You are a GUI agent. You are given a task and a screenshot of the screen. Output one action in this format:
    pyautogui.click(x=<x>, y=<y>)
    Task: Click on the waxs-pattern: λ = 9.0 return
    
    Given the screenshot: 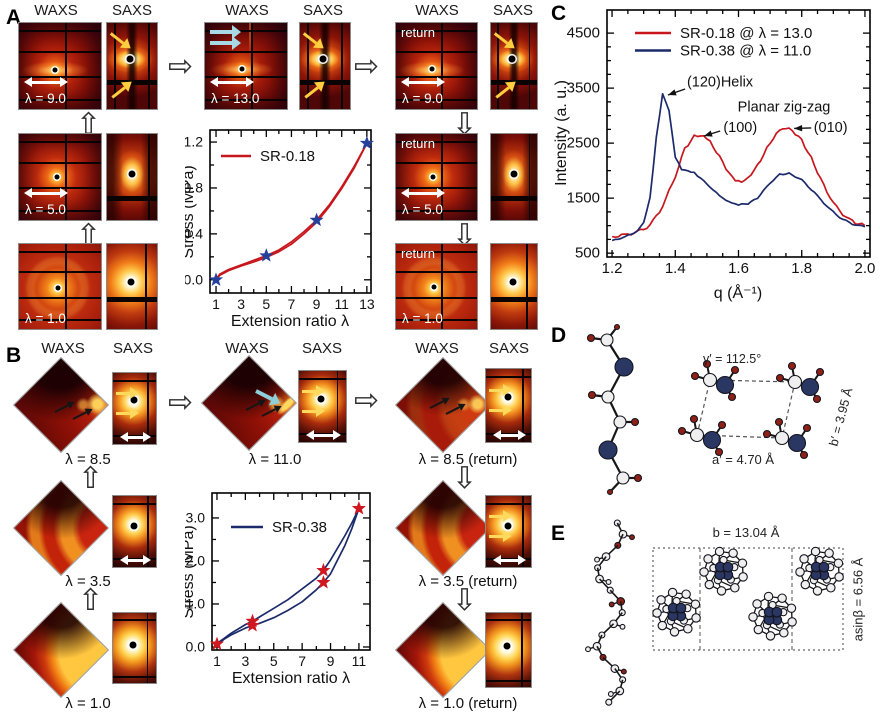 What is the action you would take?
    pyautogui.click(x=436, y=66)
    